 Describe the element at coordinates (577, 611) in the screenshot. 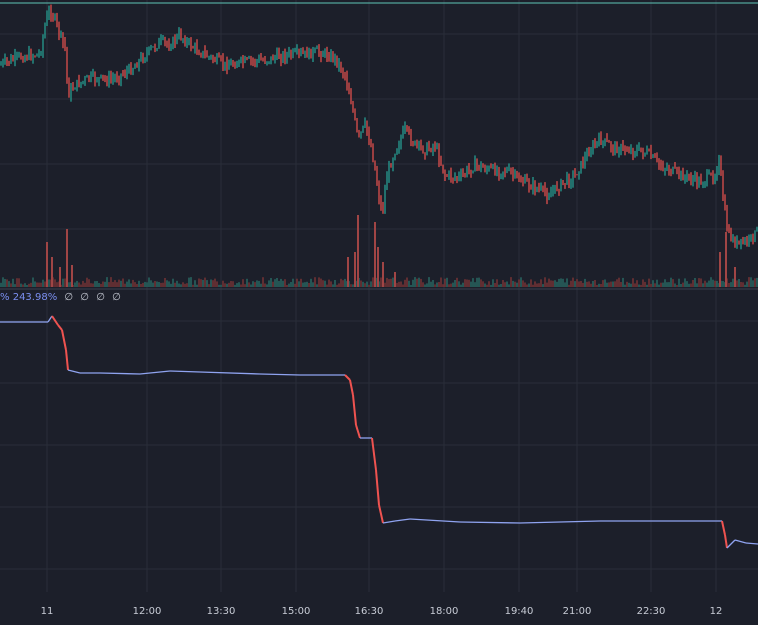

I see `x-tick-label: 21:00` at that location.